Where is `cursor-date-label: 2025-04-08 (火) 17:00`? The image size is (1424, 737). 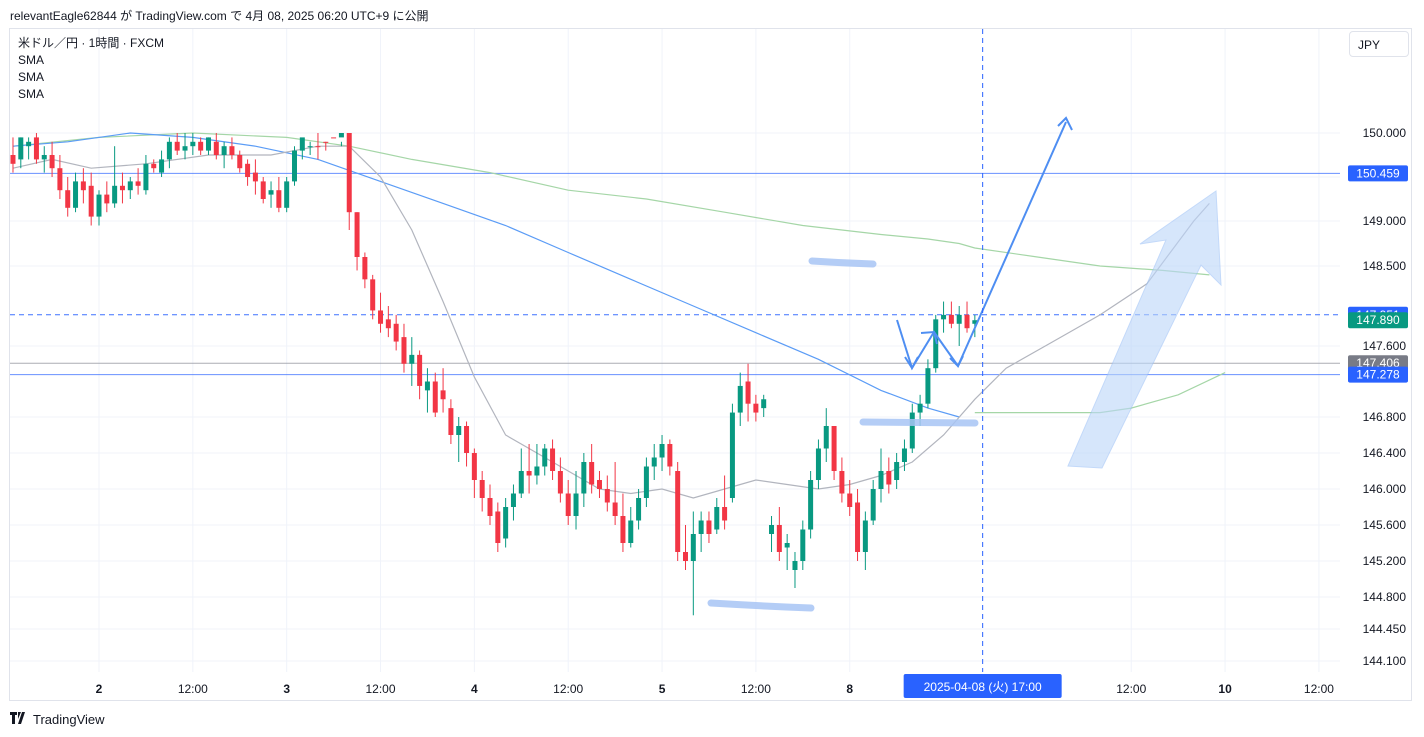 cursor-date-label: 2025-04-08 (火) 17:00 is located at coordinates (983, 687).